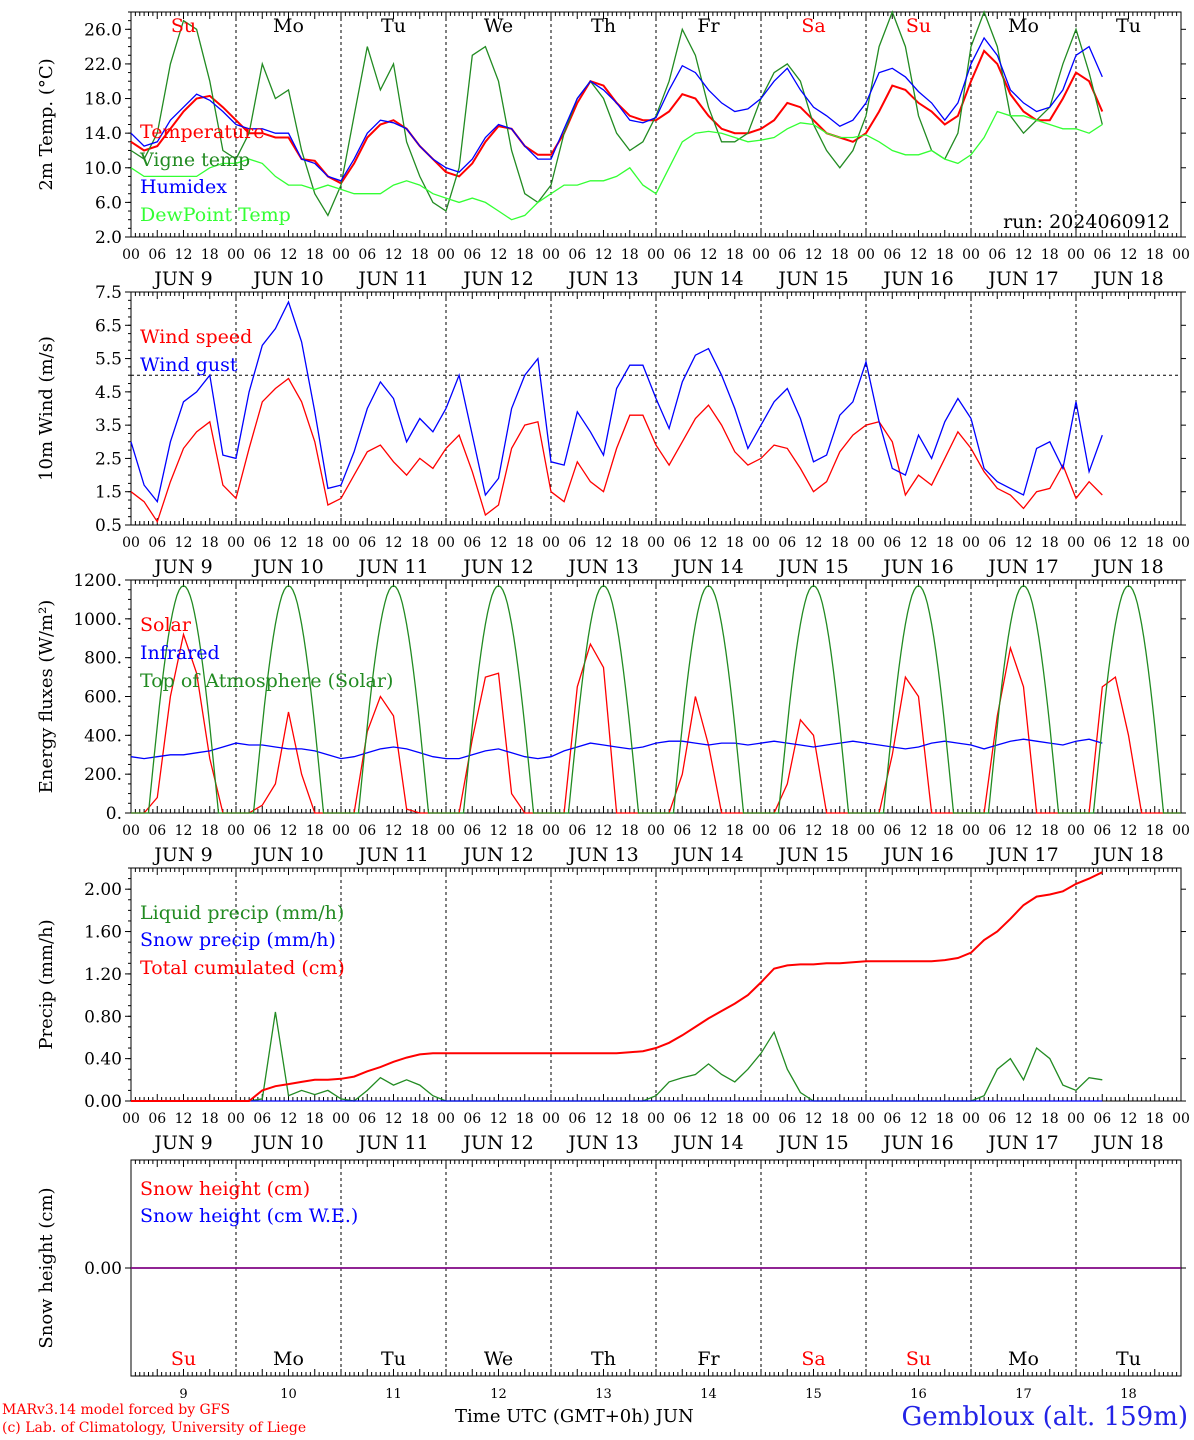 The image size is (1194, 1440). Describe the element at coordinates (813, 26) in the screenshot. I see `weekday-label: Sa` at that location.